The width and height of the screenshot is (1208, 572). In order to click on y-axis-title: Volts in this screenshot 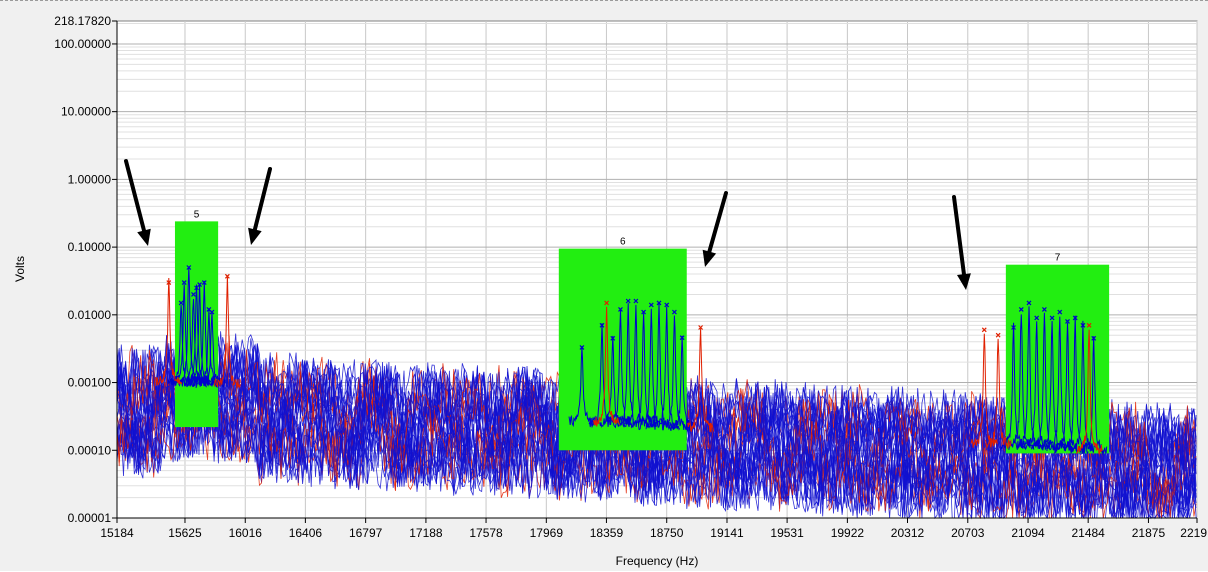, I will do `click(20, 269)`.